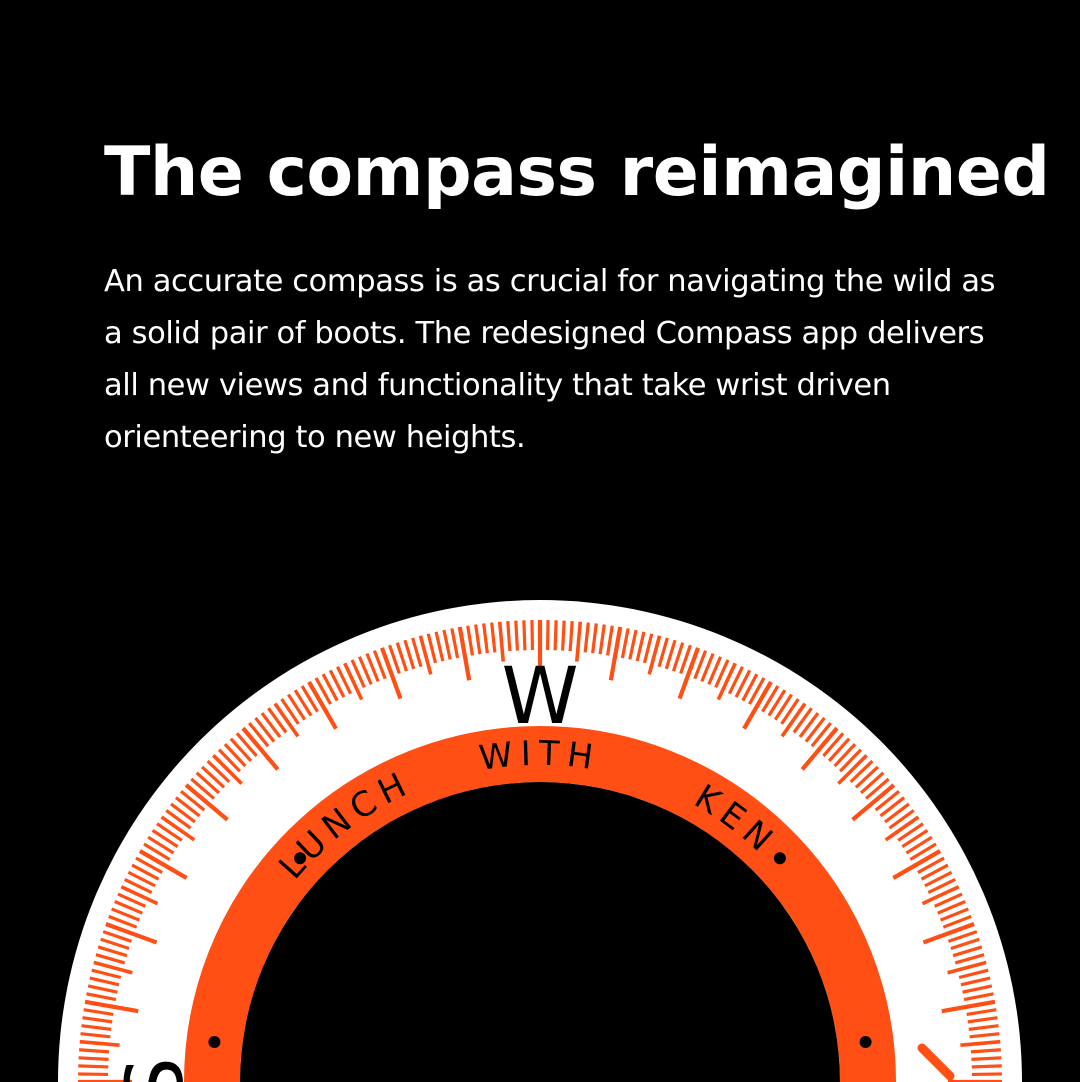 Image resolution: width=1080 pixels, height=1082 pixels. I want to click on page-title: The compass reimagined, so click(577, 172).